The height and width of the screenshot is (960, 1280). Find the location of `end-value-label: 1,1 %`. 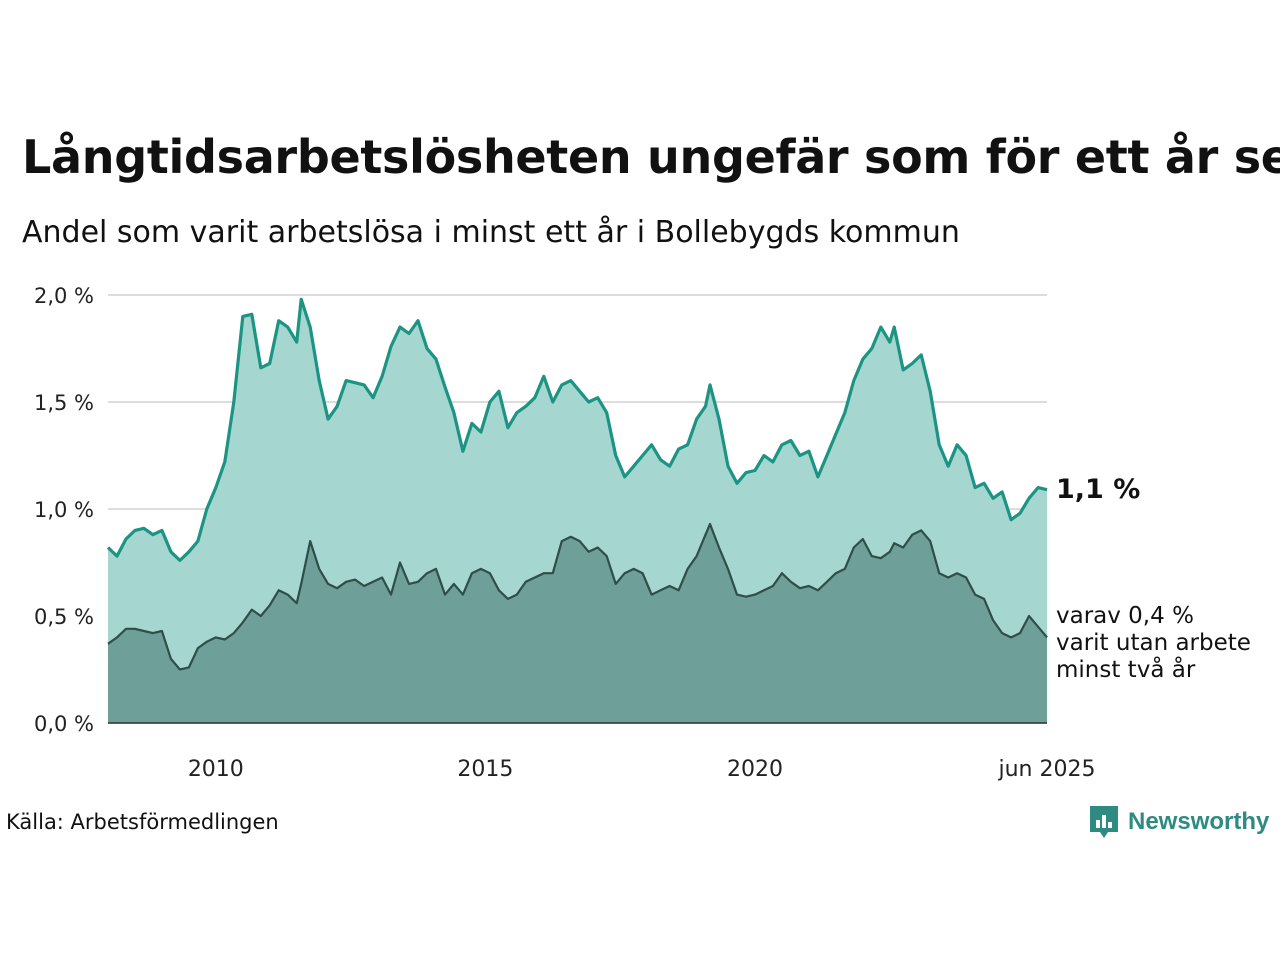

end-value-label: 1,1 % is located at coordinates (1098, 489).